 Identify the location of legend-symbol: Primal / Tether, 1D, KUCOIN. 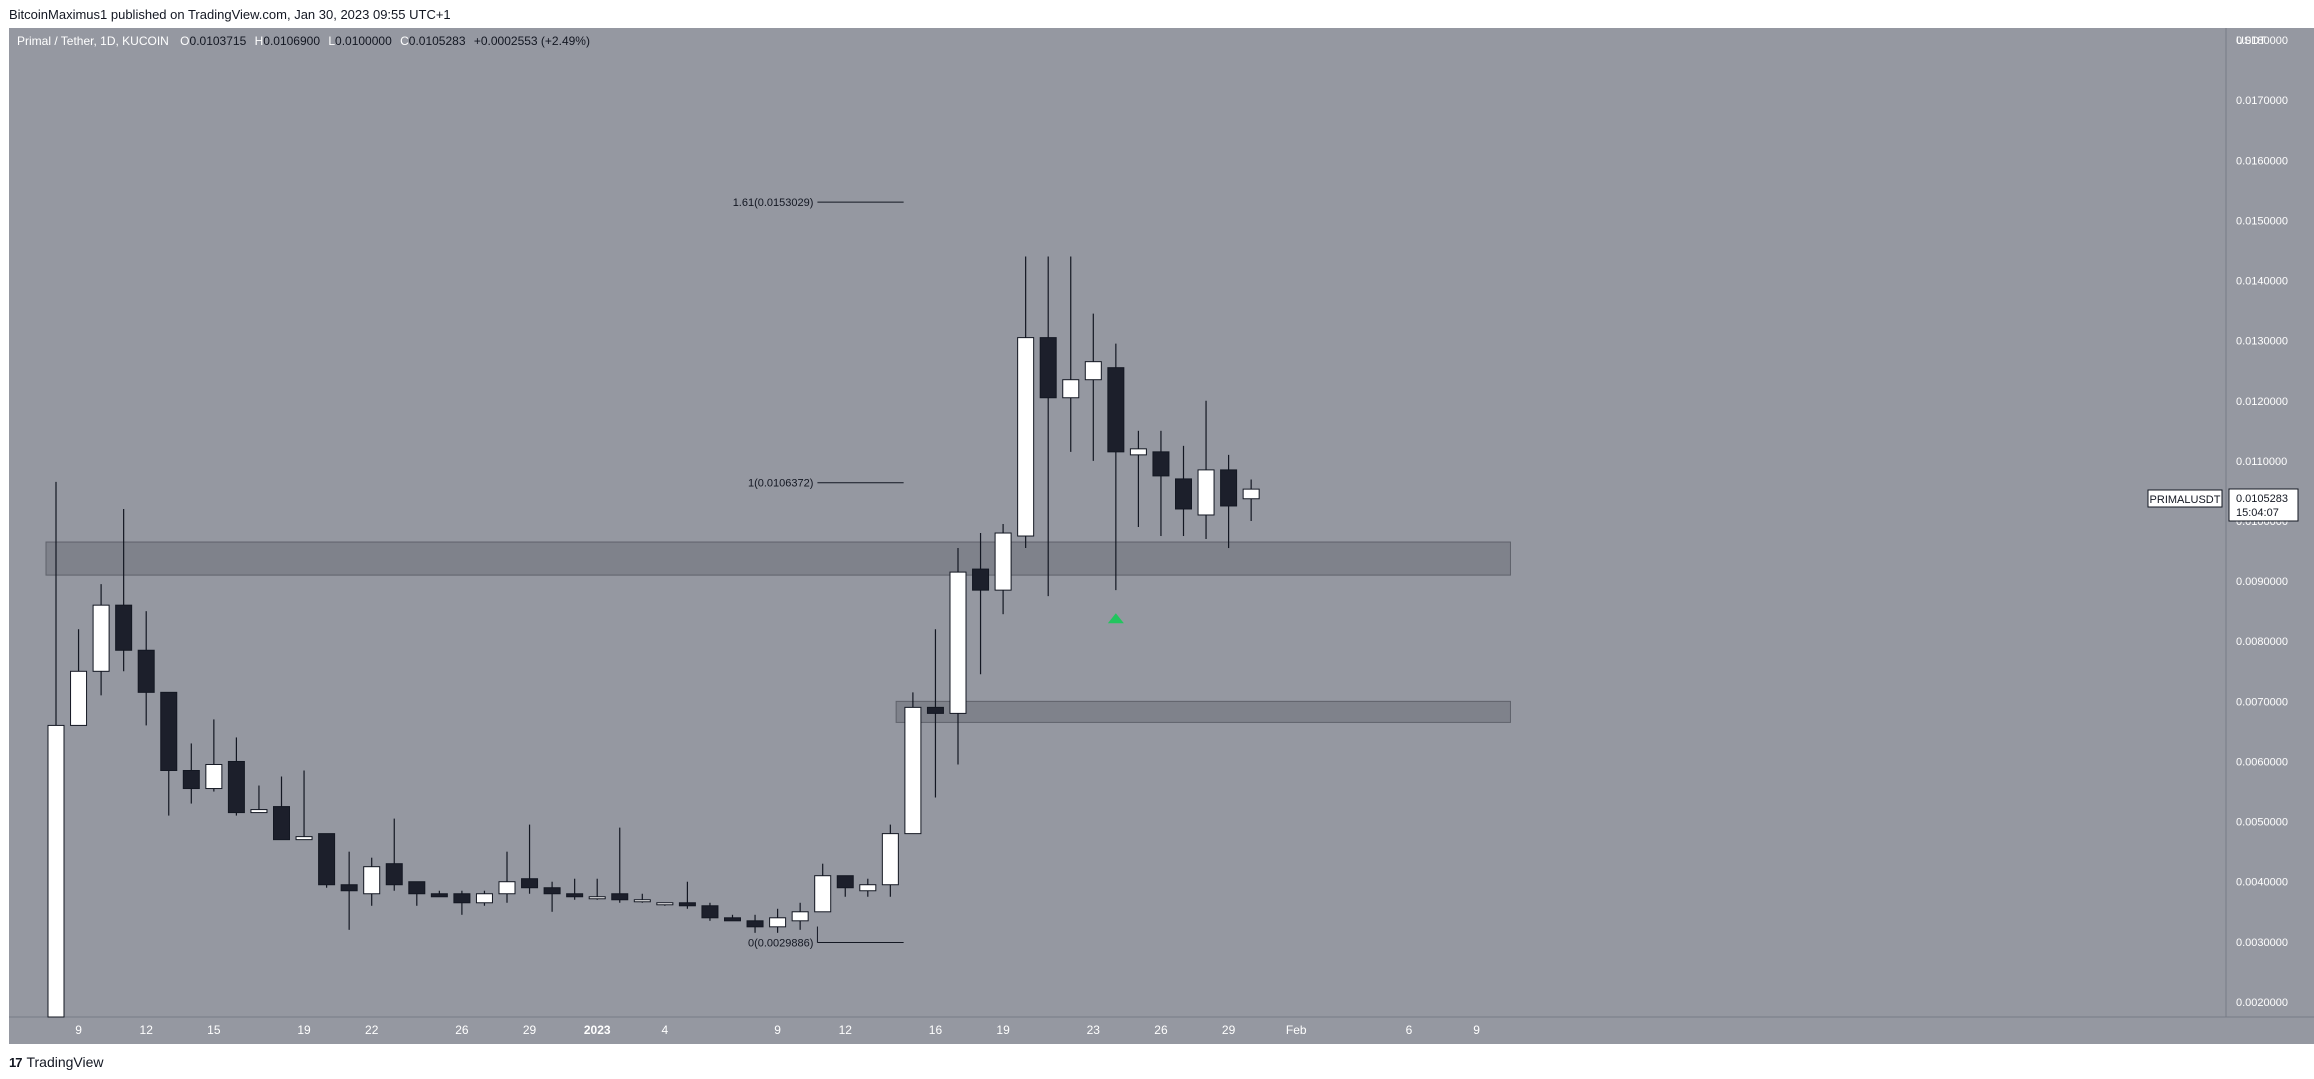
(93, 41).